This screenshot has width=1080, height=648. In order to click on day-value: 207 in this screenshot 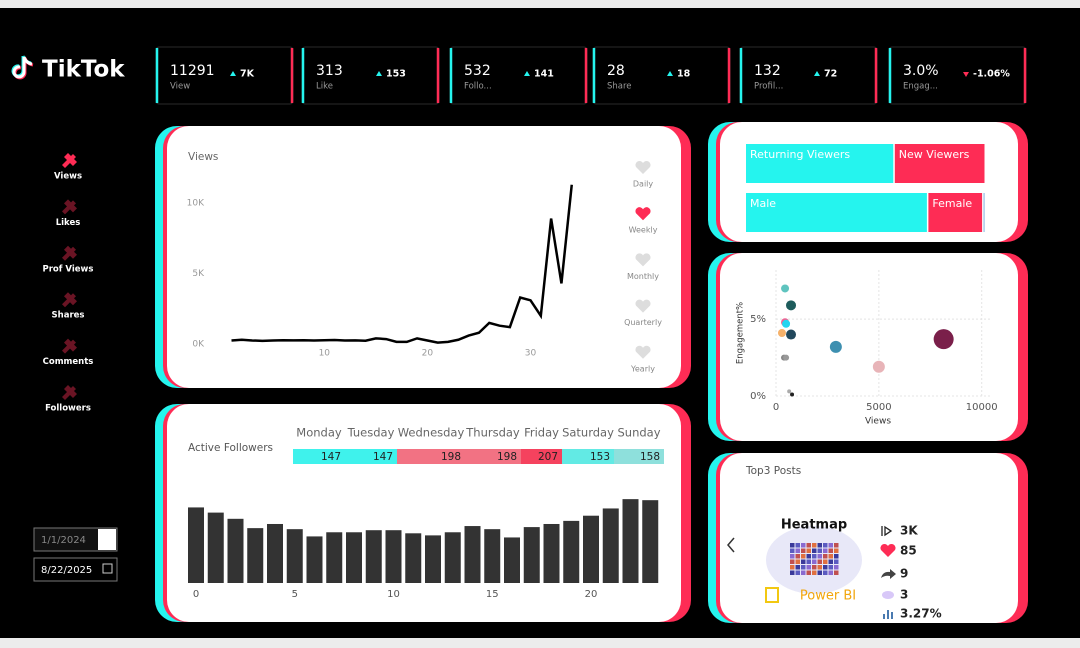, I will do `click(548, 457)`.